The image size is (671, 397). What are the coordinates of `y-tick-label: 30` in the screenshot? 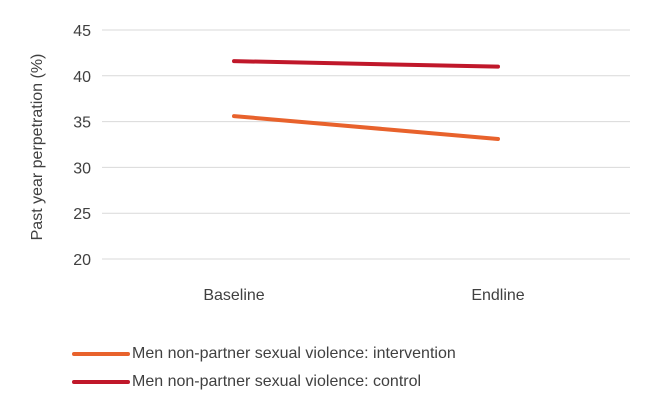 It's located at (82, 168).